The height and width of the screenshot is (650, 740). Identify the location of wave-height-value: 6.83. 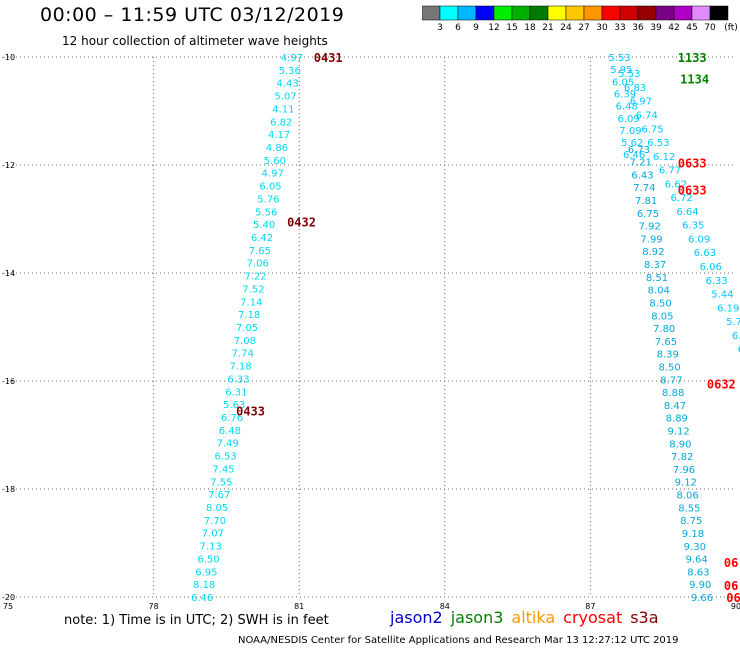
(635, 88).